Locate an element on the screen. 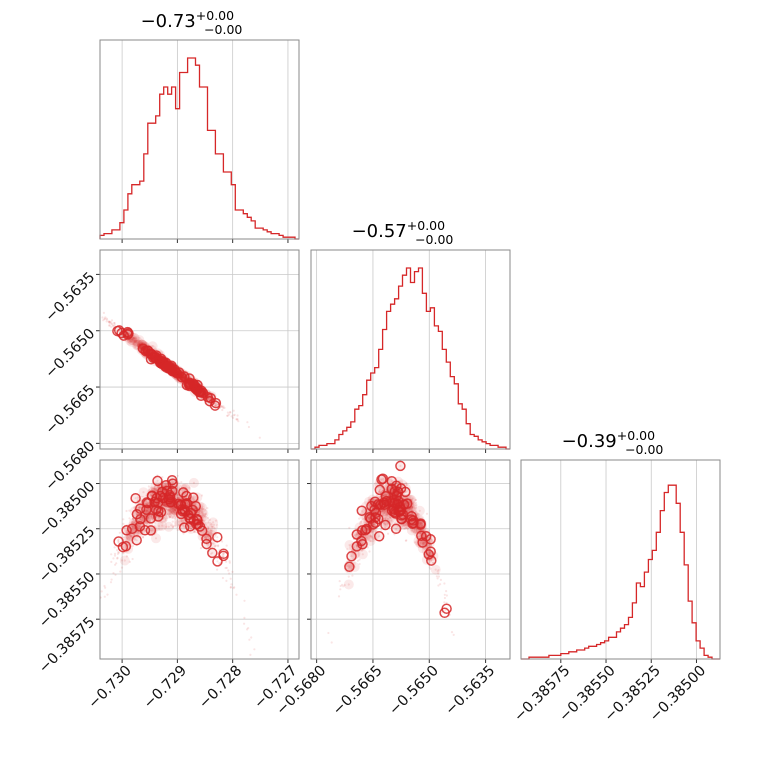  x-tick-label-1: −0.729 is located at coordinates (165, 687).